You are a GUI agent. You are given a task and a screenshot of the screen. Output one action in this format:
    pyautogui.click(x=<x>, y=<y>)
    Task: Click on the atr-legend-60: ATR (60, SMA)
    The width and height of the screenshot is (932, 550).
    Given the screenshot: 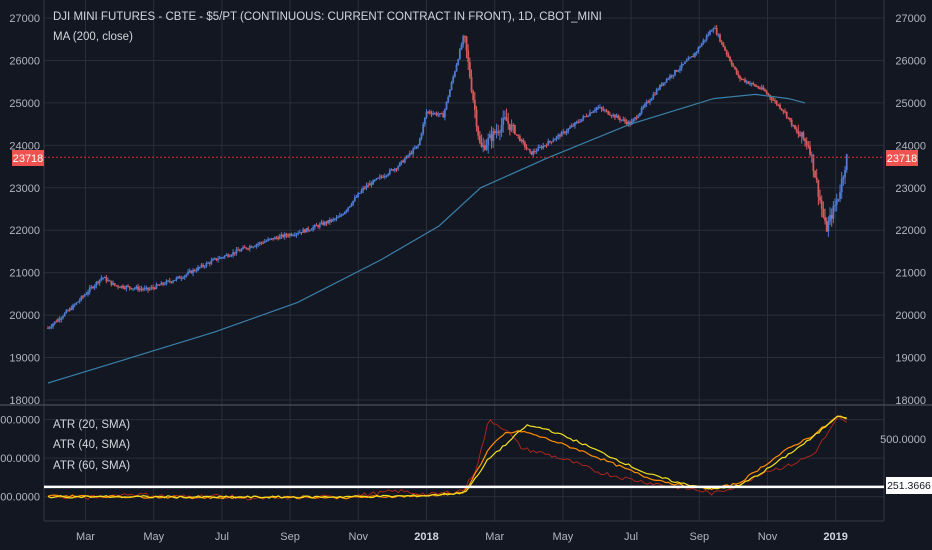 What is the action you would take?
    pyautogui.click(x=91, y=466)
    